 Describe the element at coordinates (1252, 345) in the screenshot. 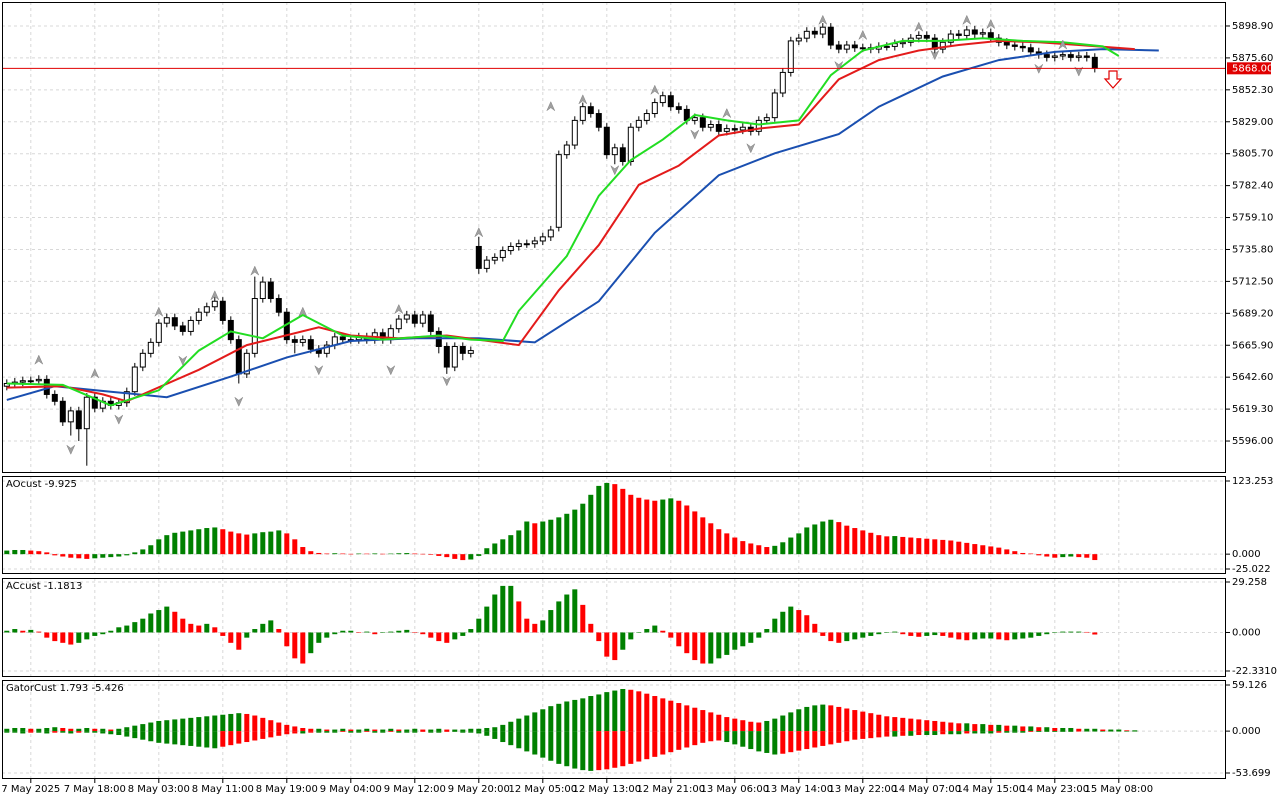

I see `y-tick-label: 5665.90` at that location.